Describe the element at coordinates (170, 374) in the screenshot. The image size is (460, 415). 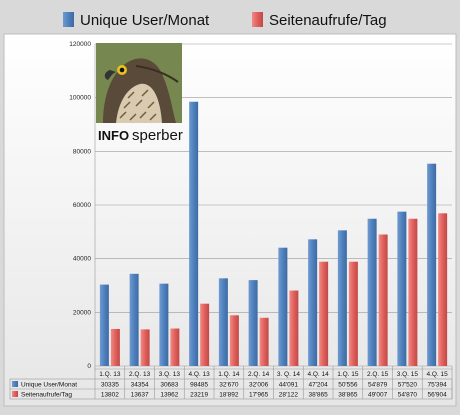
I see `x-tick-label: 3.Q. 13` at that location.